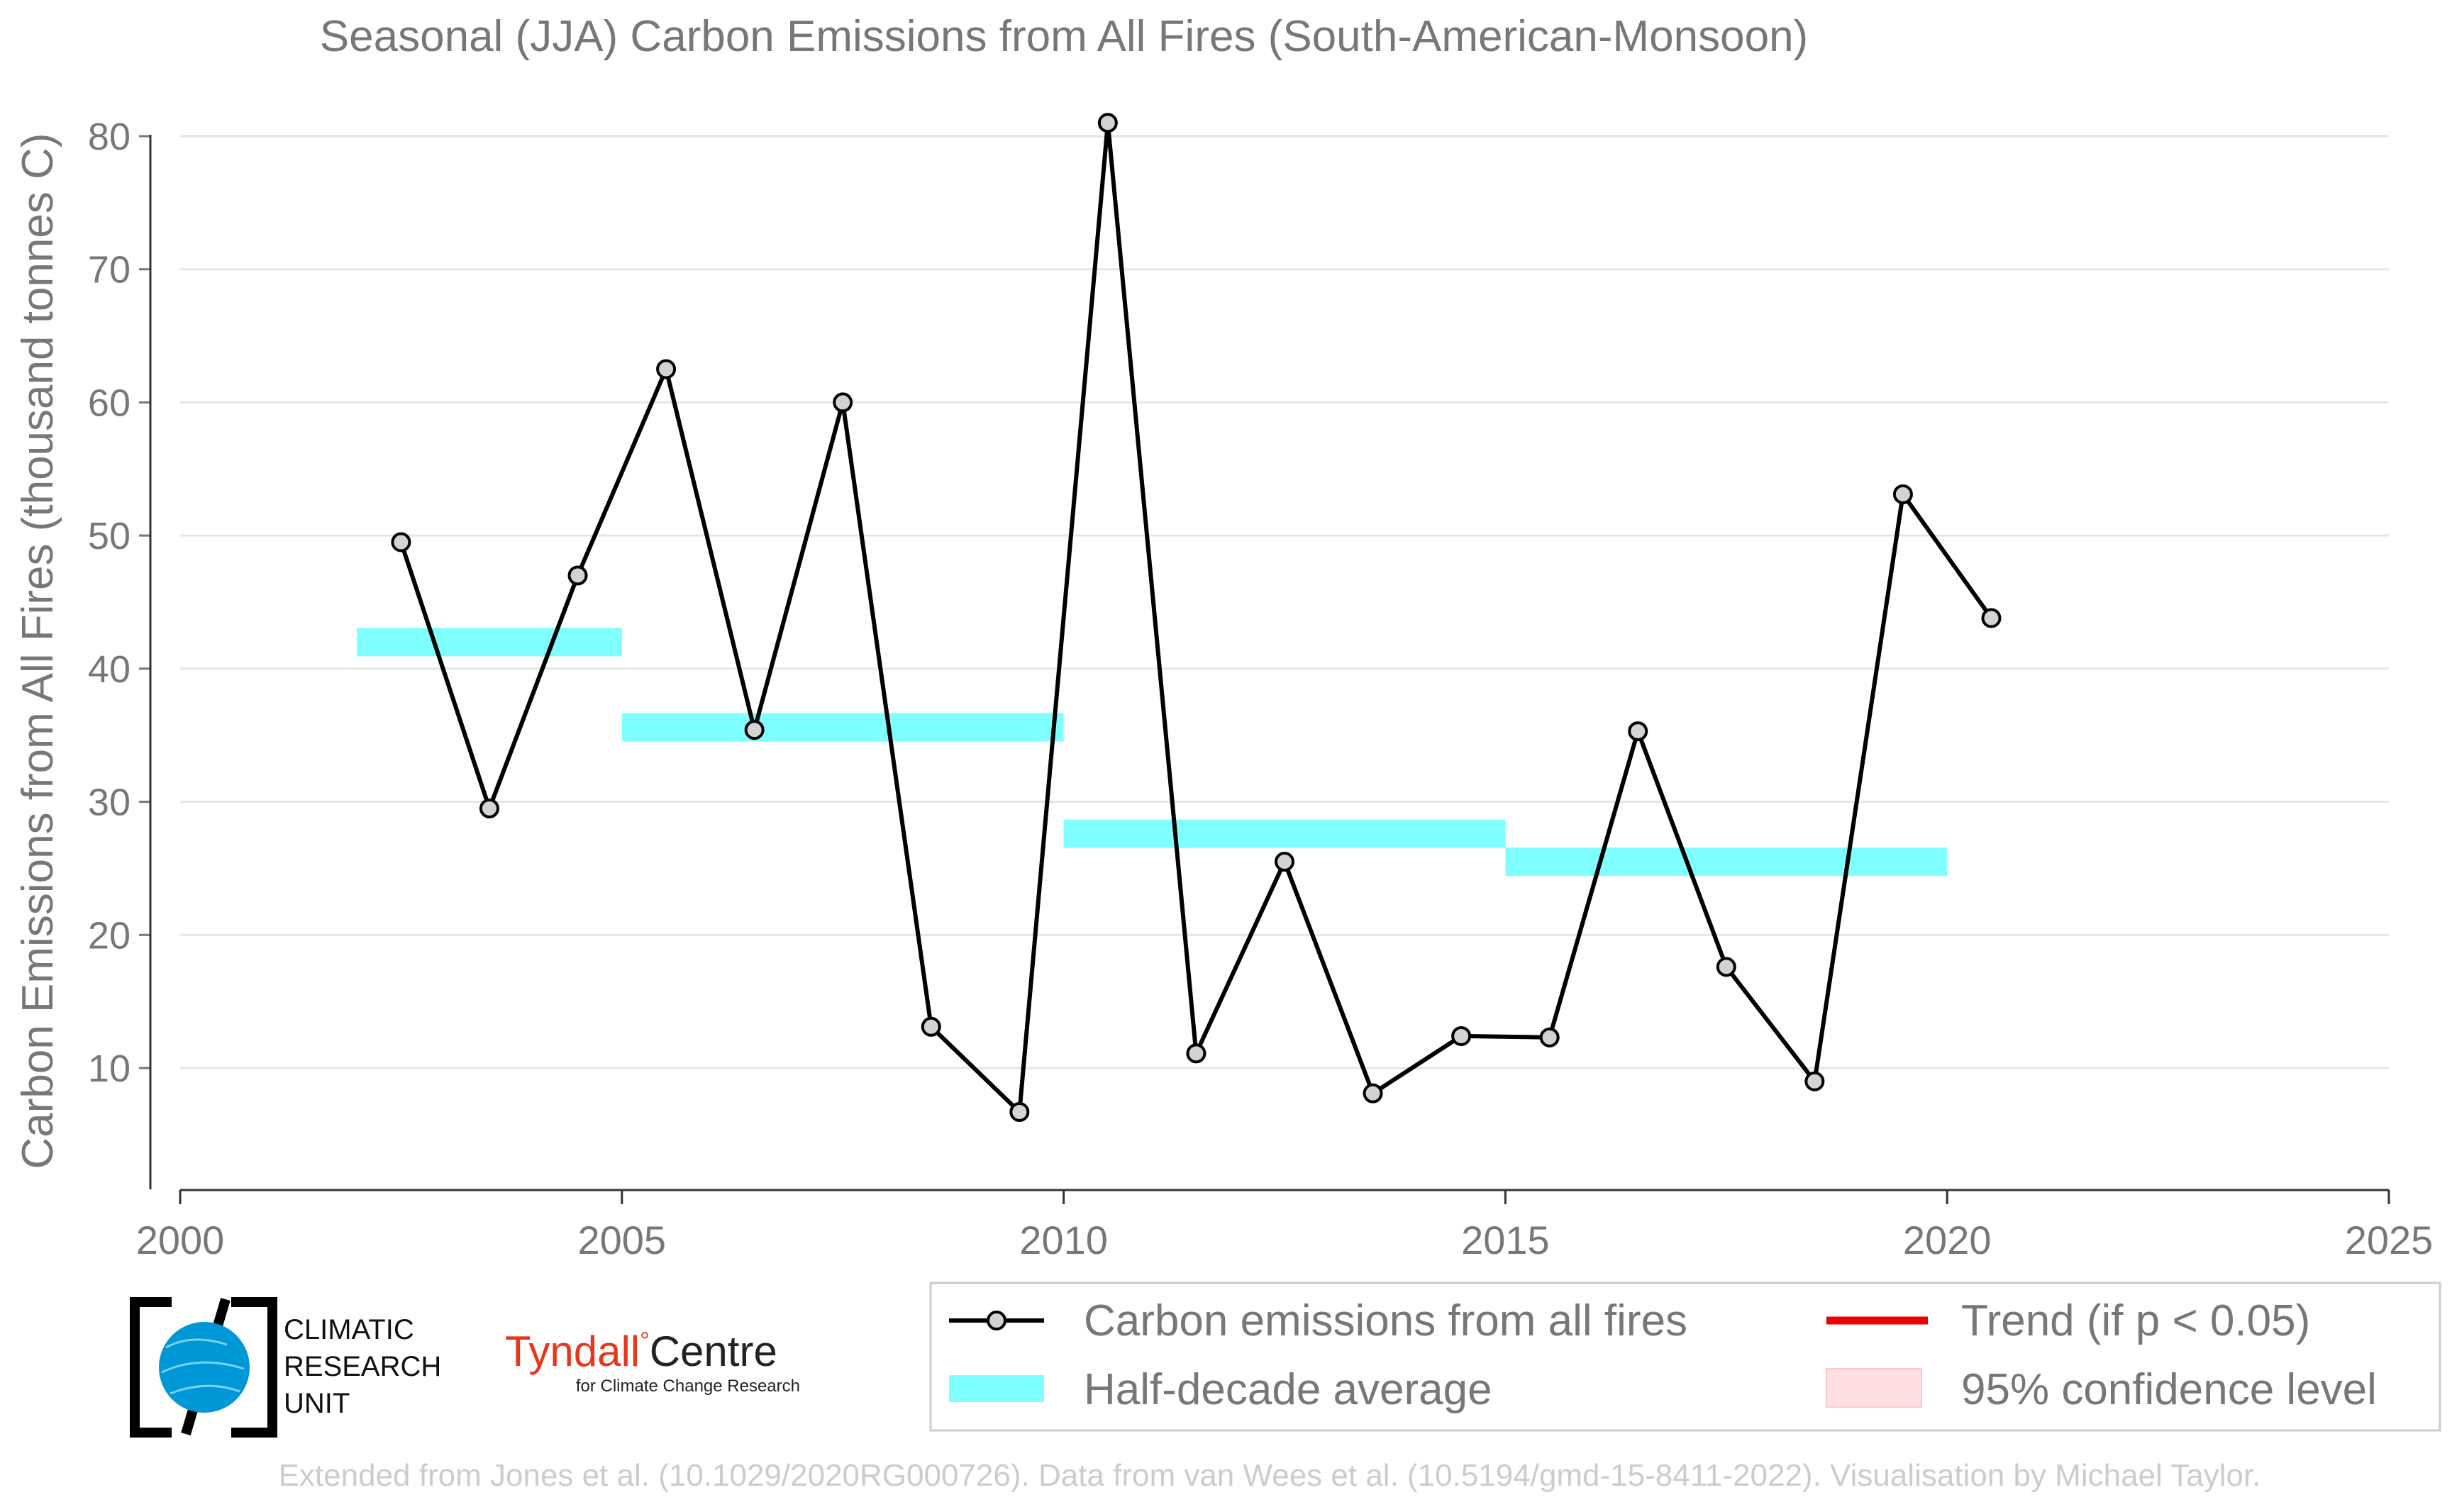 The height and width of the screenshot is (1512, 2452). I want to click on tyndall-logo-name-part: Tyndall, so click(572, 1351).